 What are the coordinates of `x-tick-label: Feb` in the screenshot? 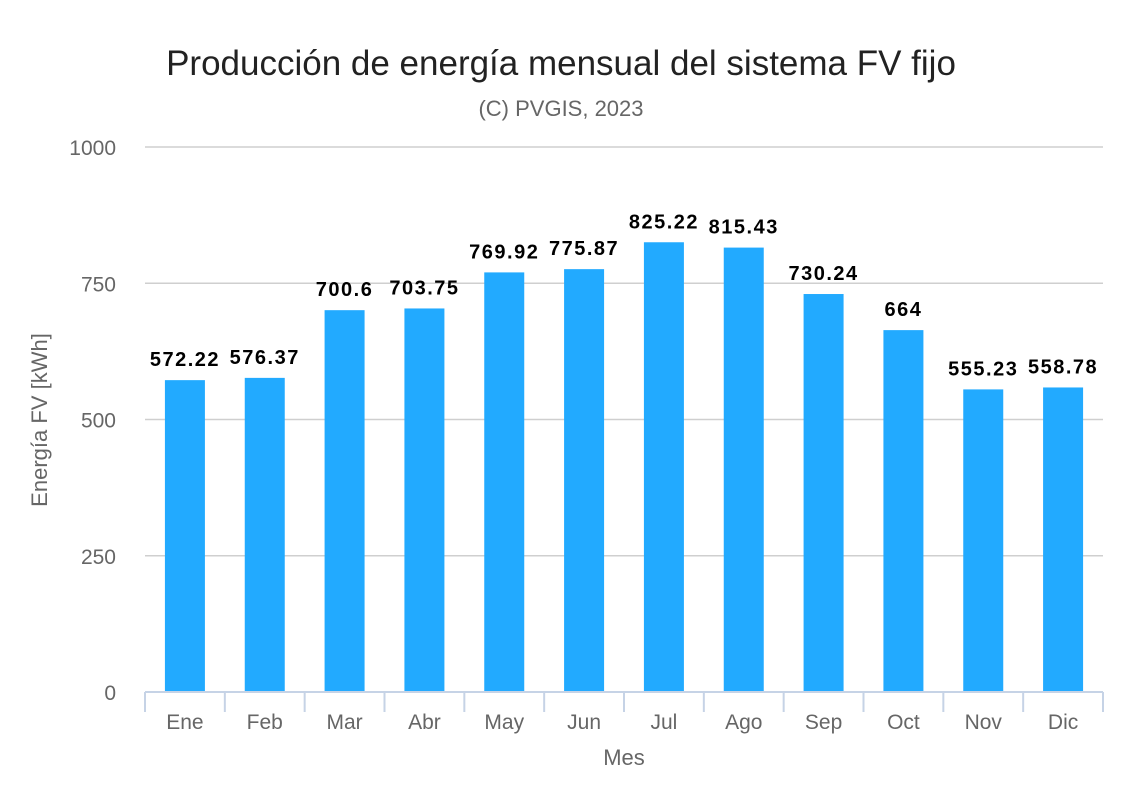 It's located at (265, 722).